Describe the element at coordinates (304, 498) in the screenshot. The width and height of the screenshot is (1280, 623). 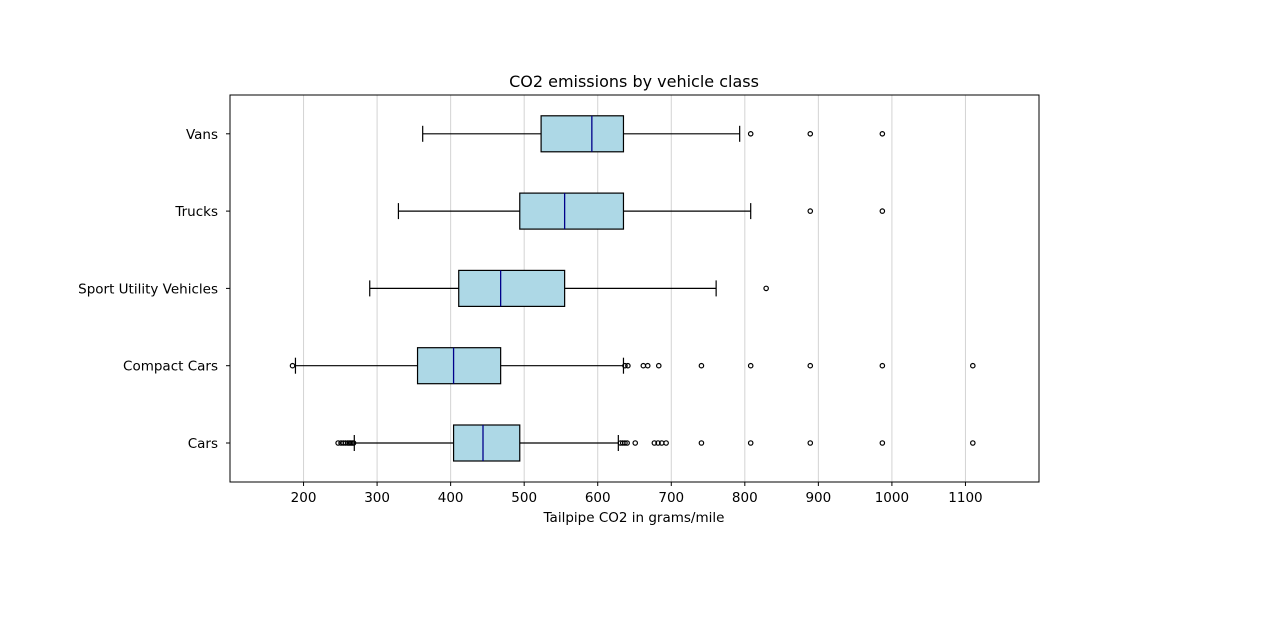
I see `x-tick-label-200: 200` at that location.